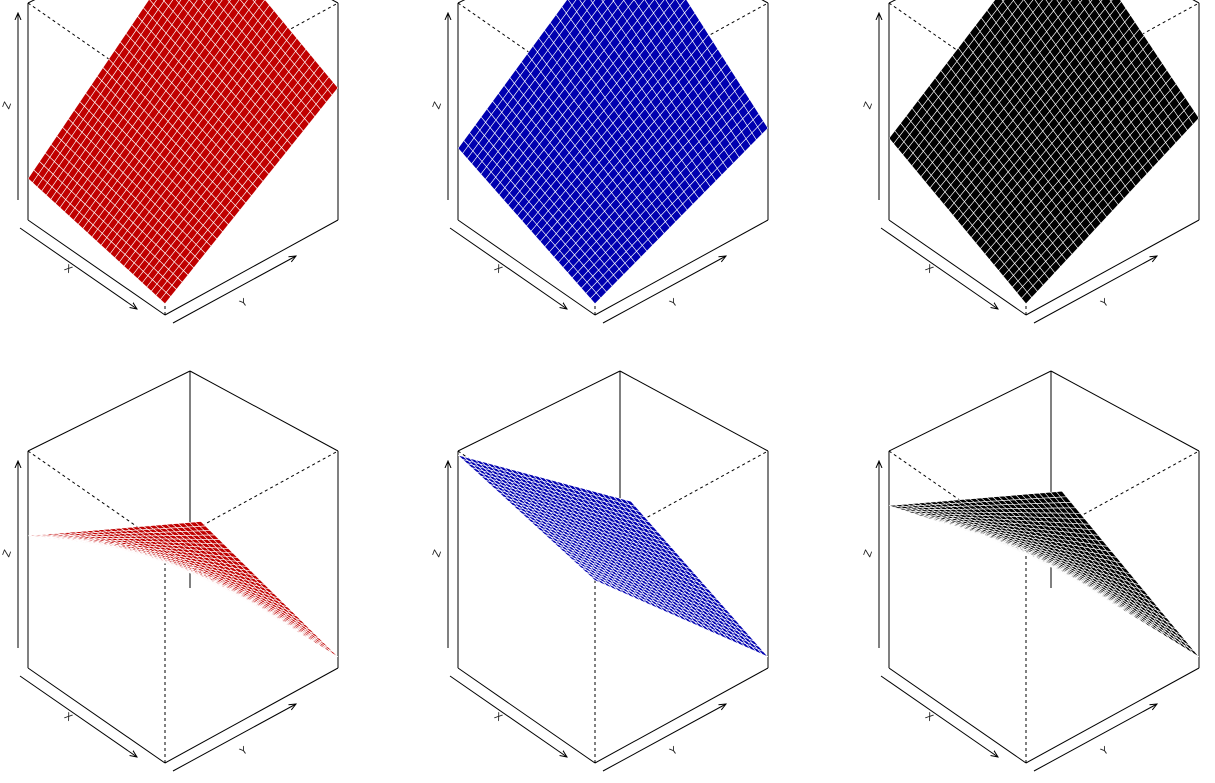 The width and height of the screenshot is (1215, 783). Describe the element at coordinates (613, 556) in the screenshot. I see `panel-5-surface` at that location.